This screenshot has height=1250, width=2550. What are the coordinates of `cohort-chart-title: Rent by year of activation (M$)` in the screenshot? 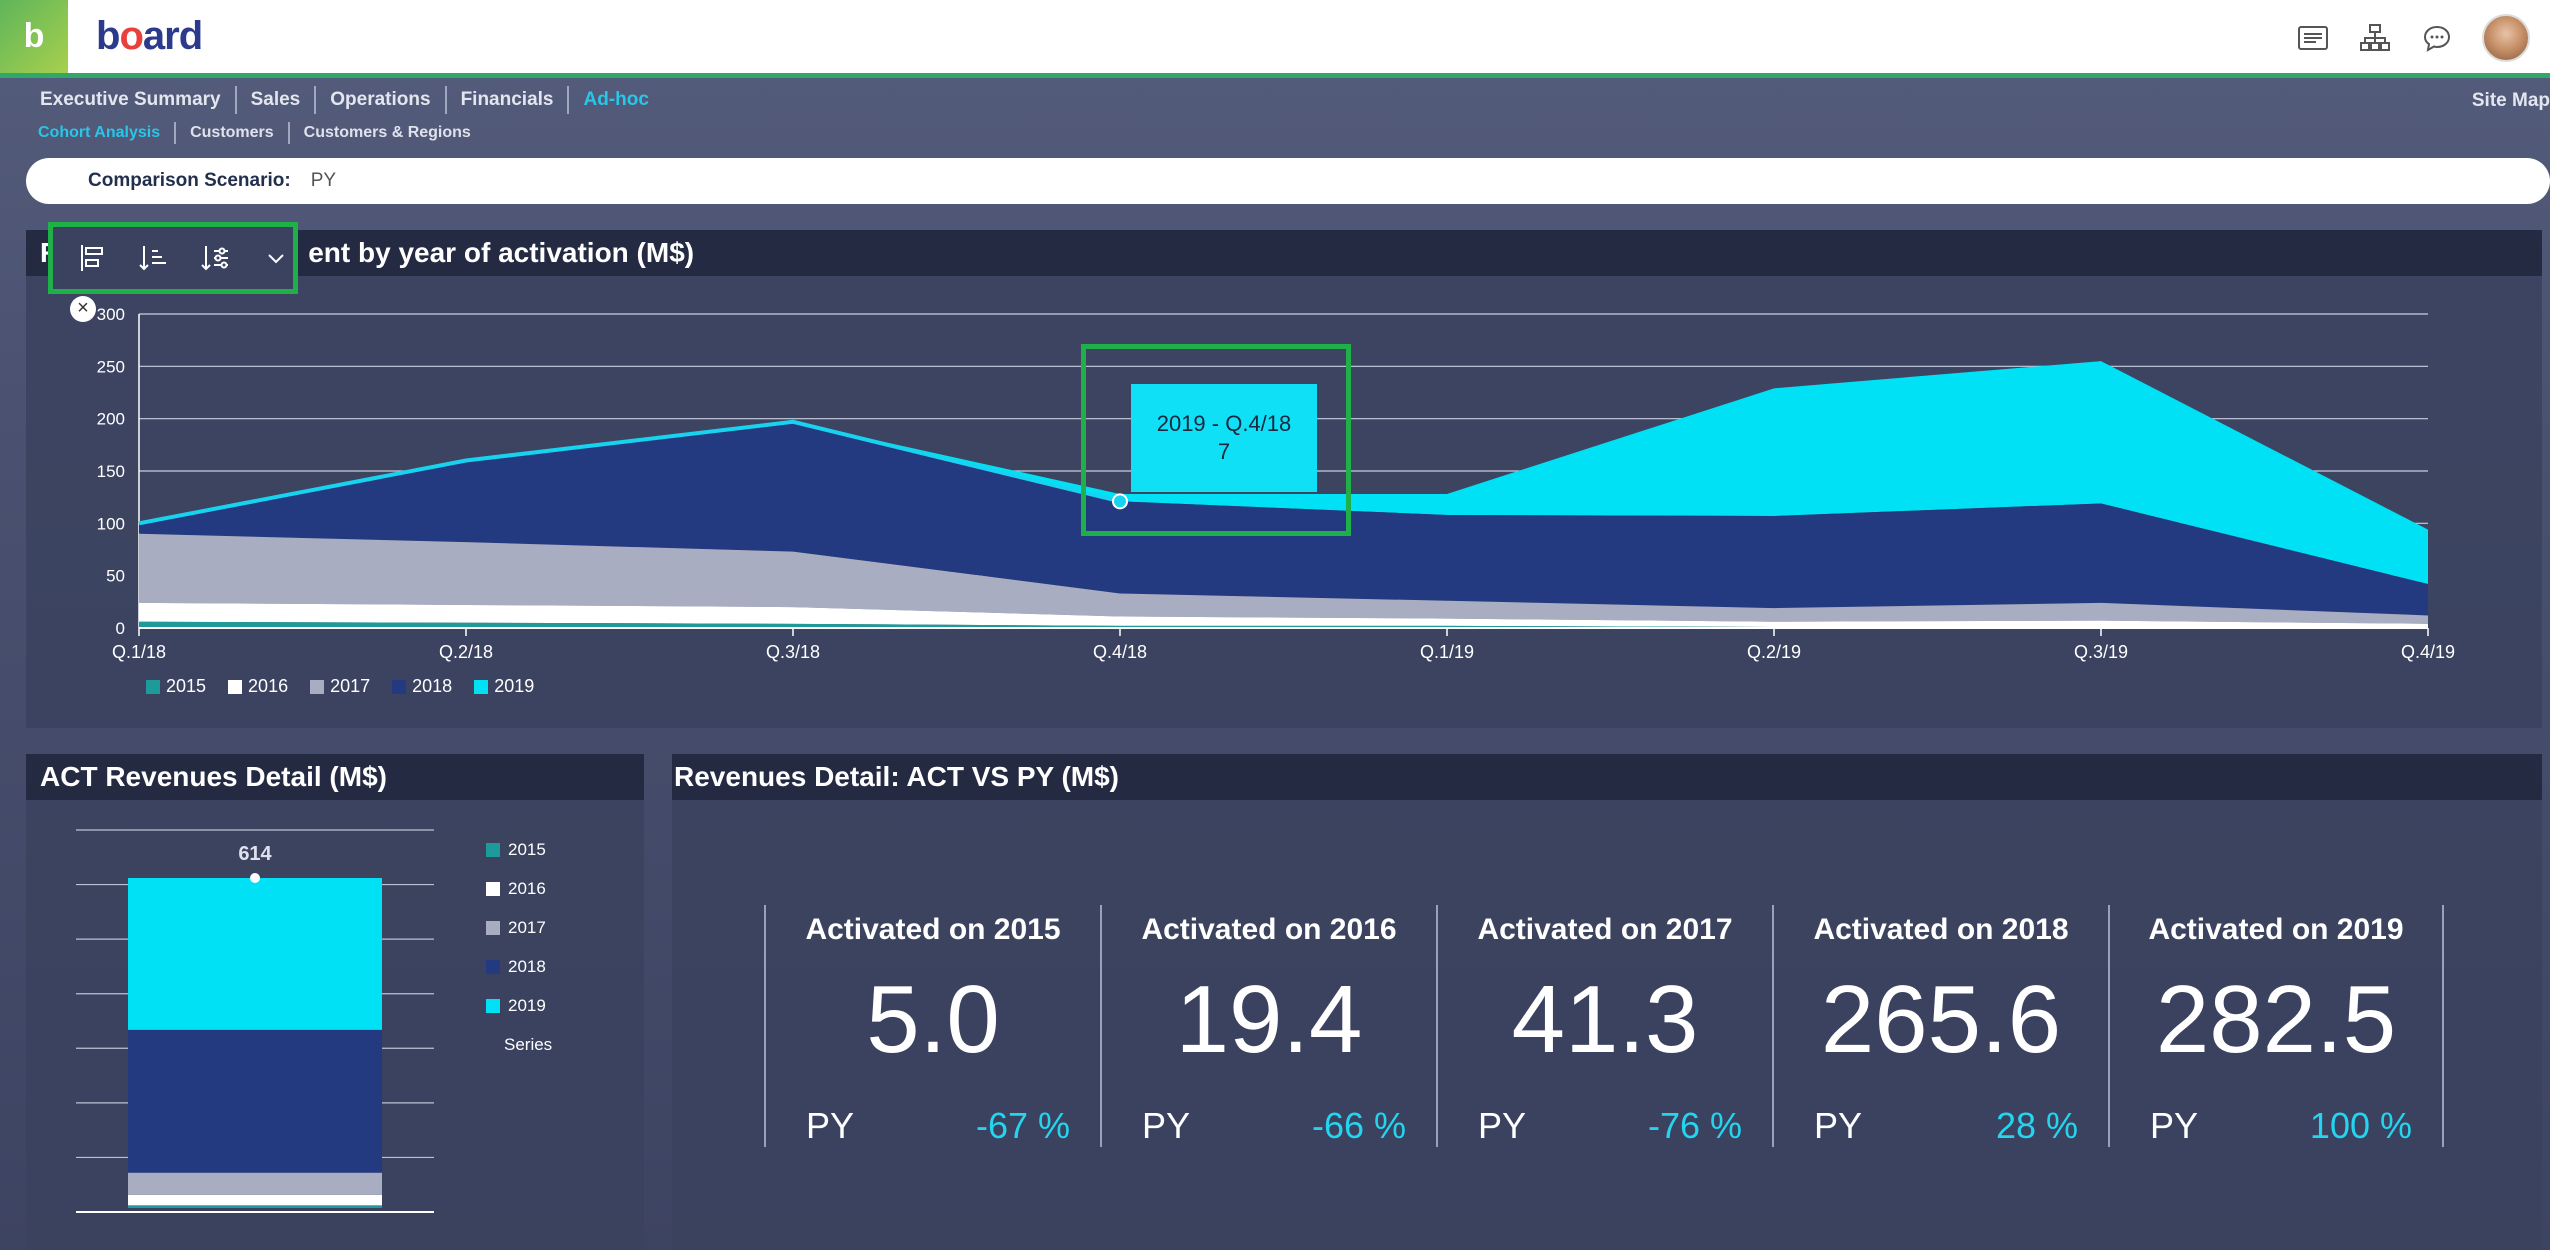 It's located at (1284, 253).